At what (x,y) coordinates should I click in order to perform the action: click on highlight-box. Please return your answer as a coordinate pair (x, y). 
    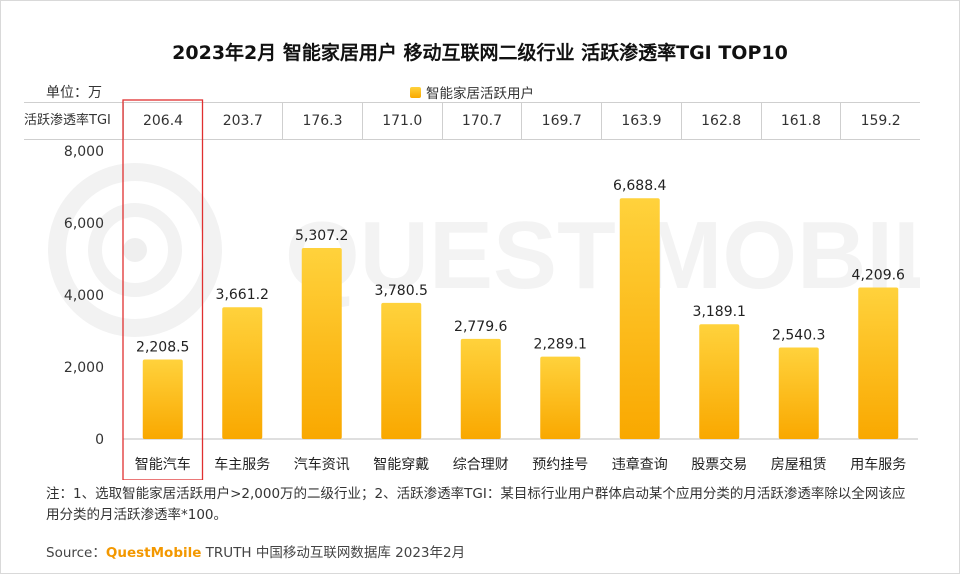
    Looking at the image, I should click on (163, 289).